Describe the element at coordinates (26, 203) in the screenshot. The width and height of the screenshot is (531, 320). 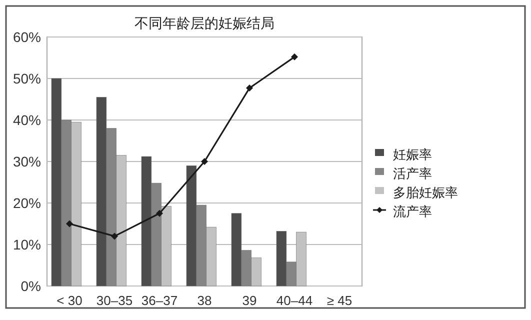
I see `y-tick-label: 20%` at that location.